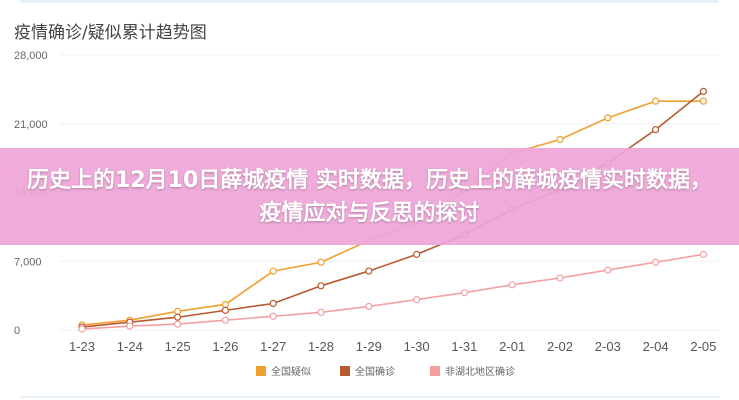 The image size is (739, 400). What do you see at coordinates (512, 346) in the screenshot?
I see `x-tick-label: 2-01` at bounding box center [512, 346].